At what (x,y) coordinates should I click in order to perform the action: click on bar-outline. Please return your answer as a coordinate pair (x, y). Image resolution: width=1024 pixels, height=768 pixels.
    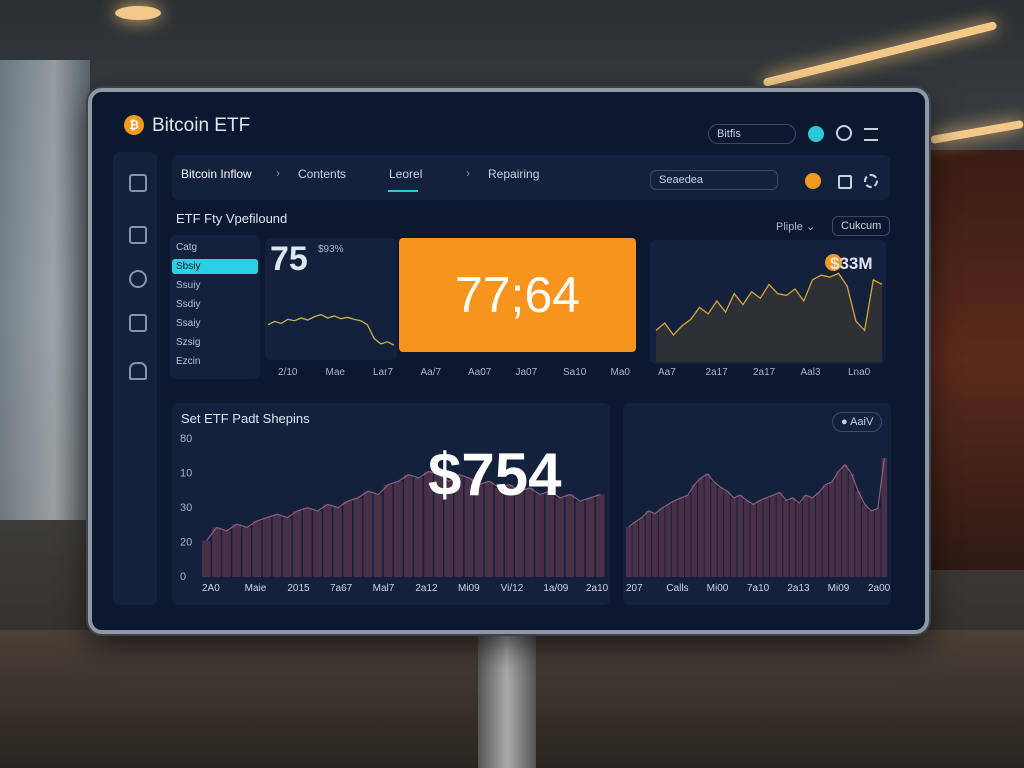
    Looking at the image, I should click on (403, 506).